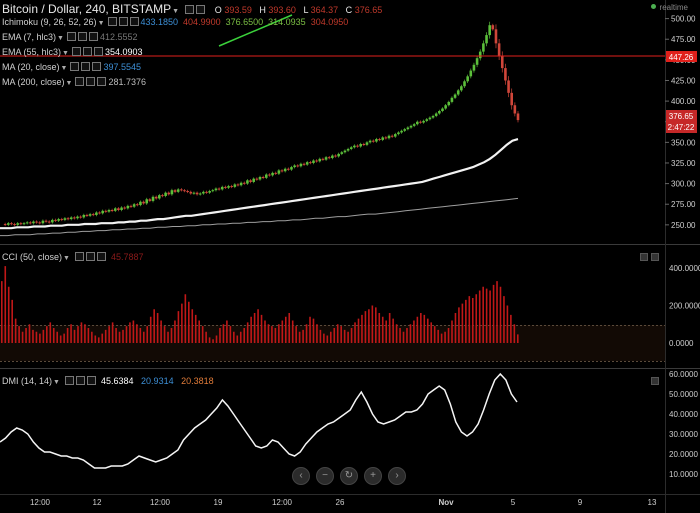 This screenshot has height=513, width=700. Describe the element at coordinates (29, 37) in the screenshot. I see `indicator-label: EMA (7, hlc3)` at that location.